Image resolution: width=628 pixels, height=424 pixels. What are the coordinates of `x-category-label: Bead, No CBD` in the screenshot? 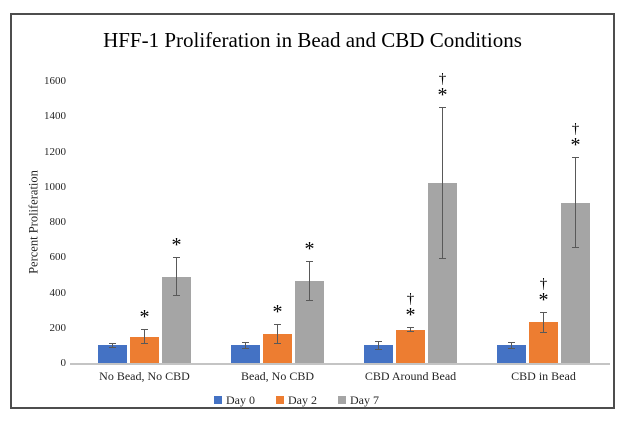 It's located at (277, 376).